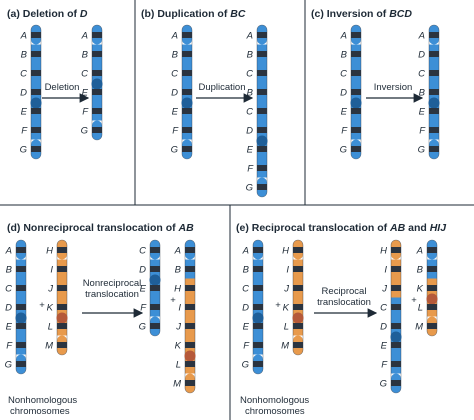 Image resolution: width=474 pixels, height=420 pixels. What do you see at coordinates (112, 294) in the screenshot?
I see `arrow-label-line-2: translocation` at bounding box center [112, 294].